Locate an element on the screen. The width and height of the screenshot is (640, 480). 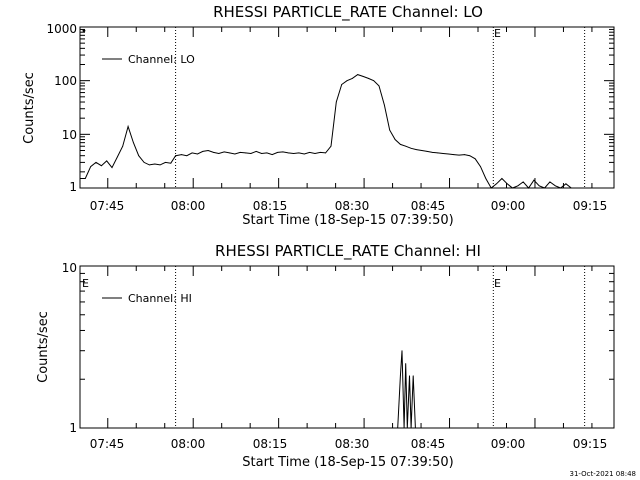
legend: Channel: LO is located at coordinates (148, 59).